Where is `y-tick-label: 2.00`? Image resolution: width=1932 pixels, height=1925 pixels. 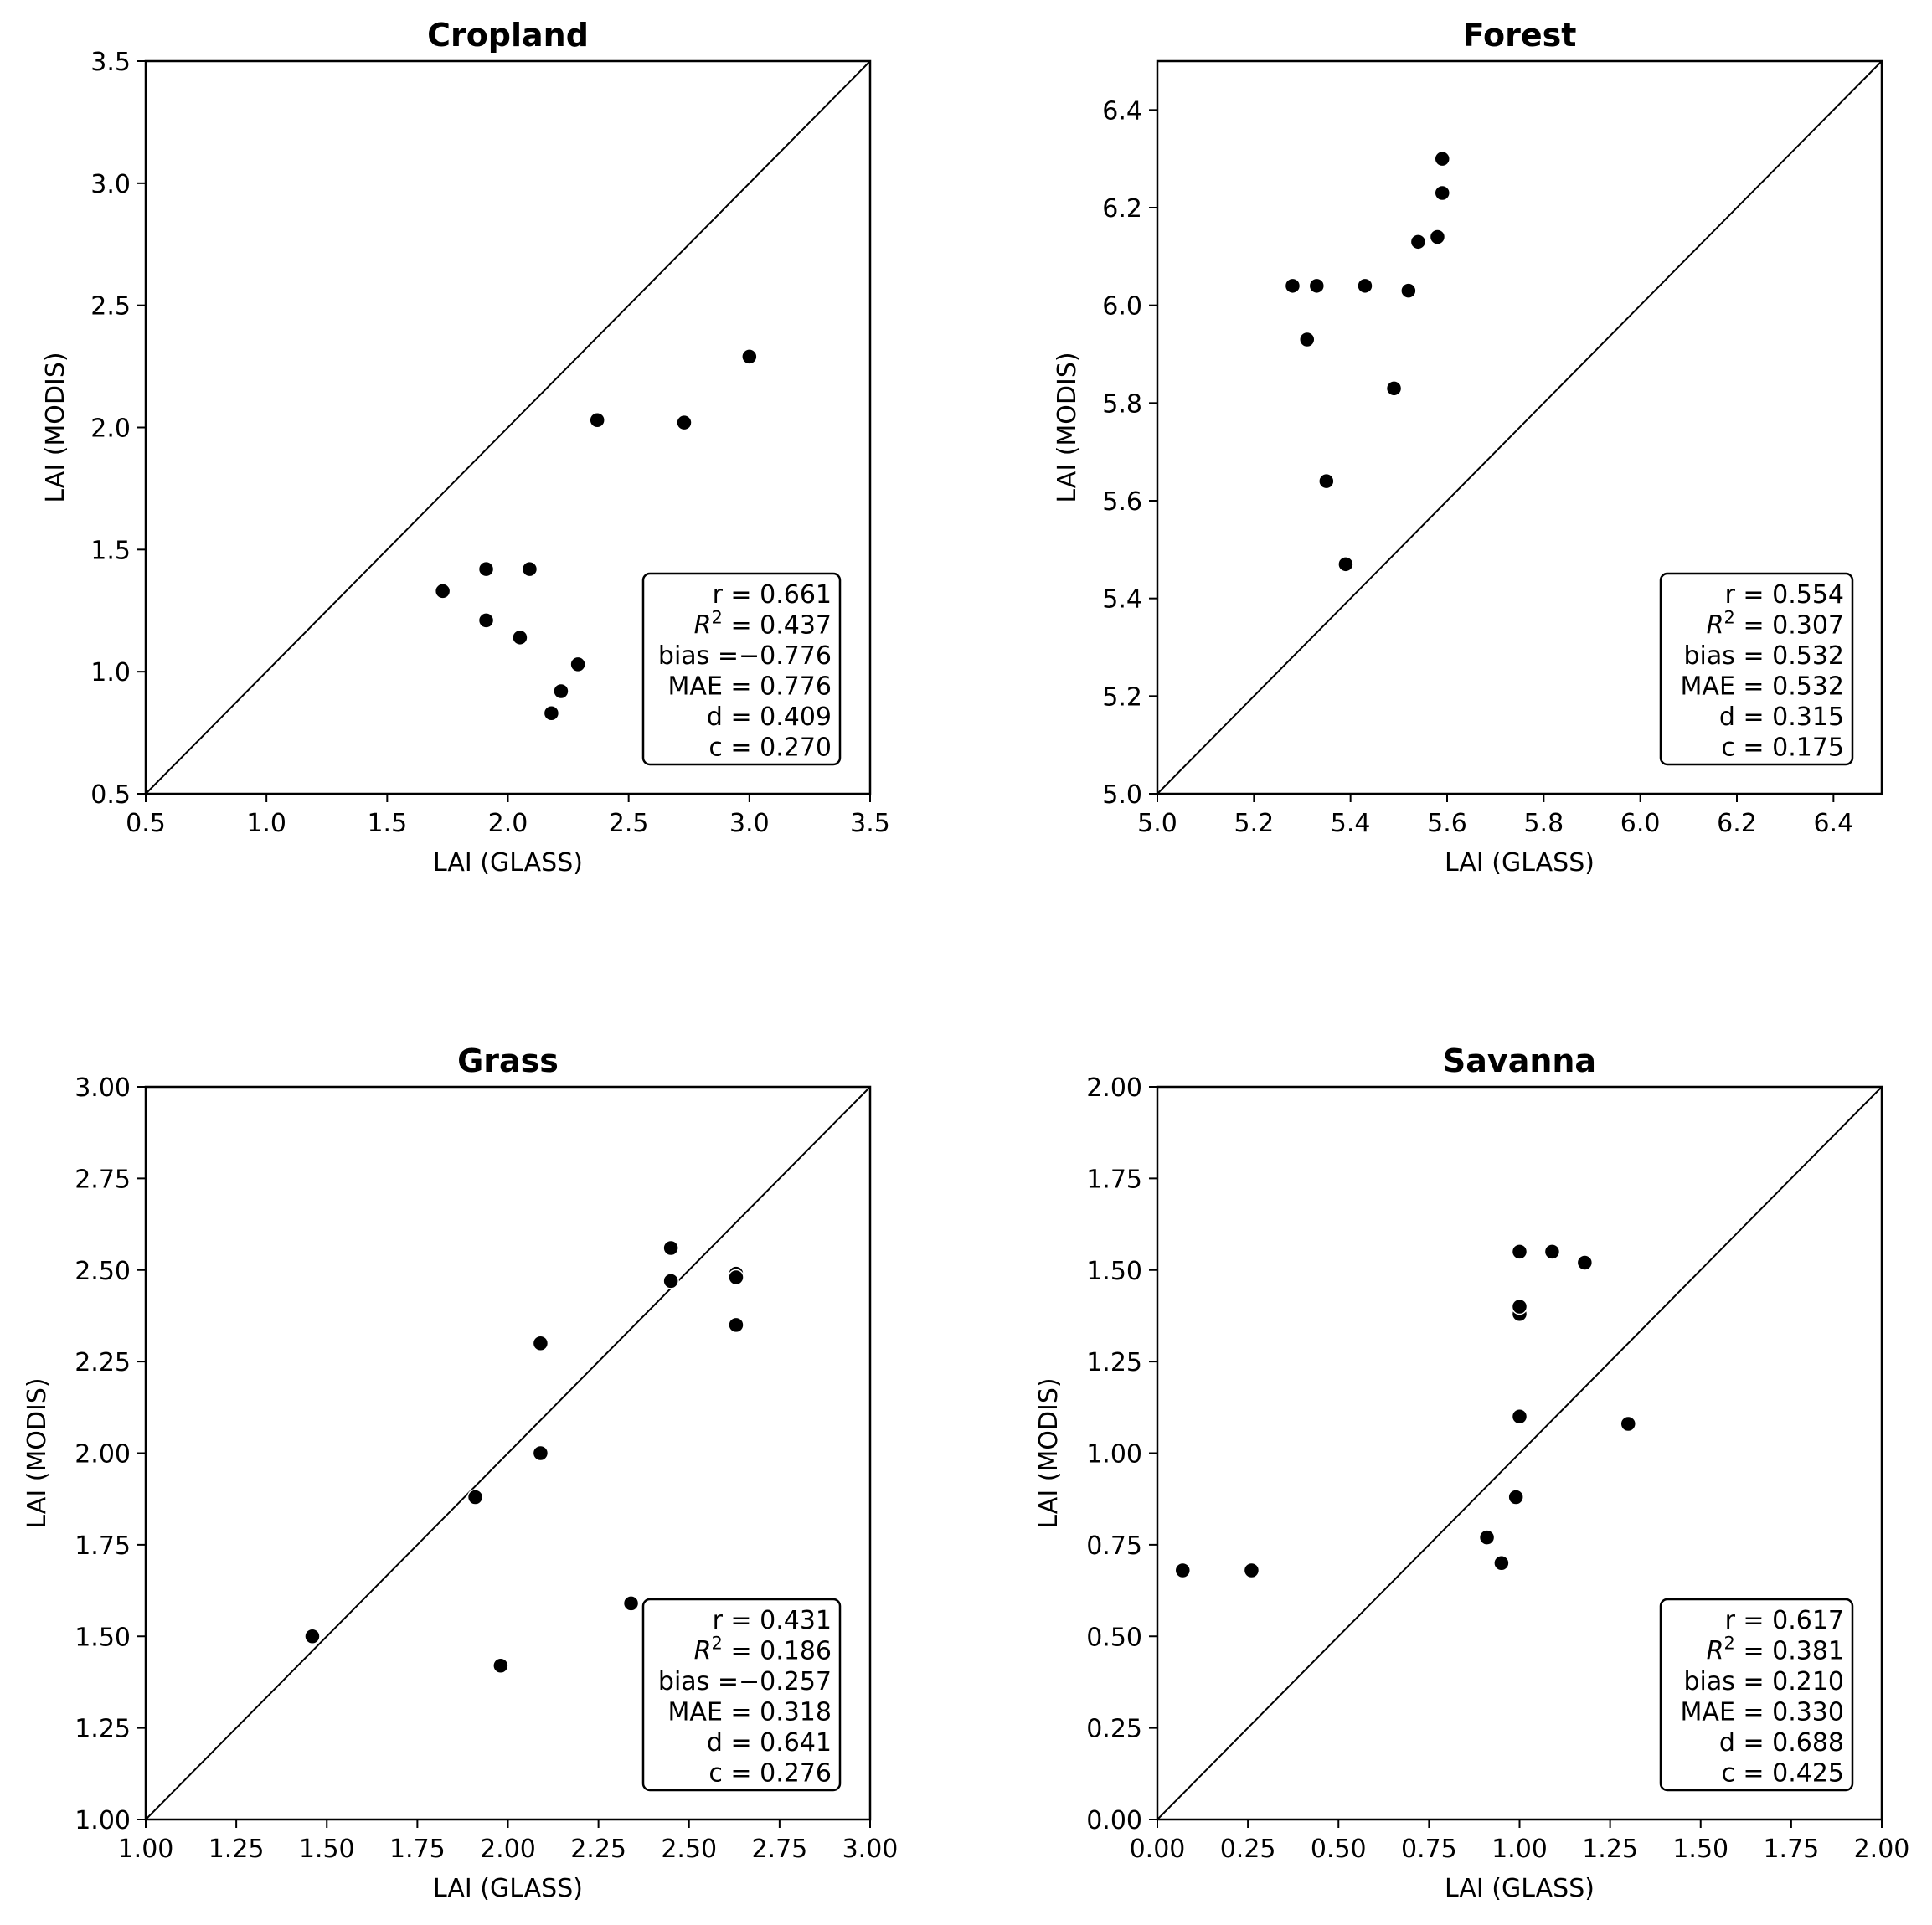 y-tick-label: 2.00 is located at coordinates (1114, 1088).